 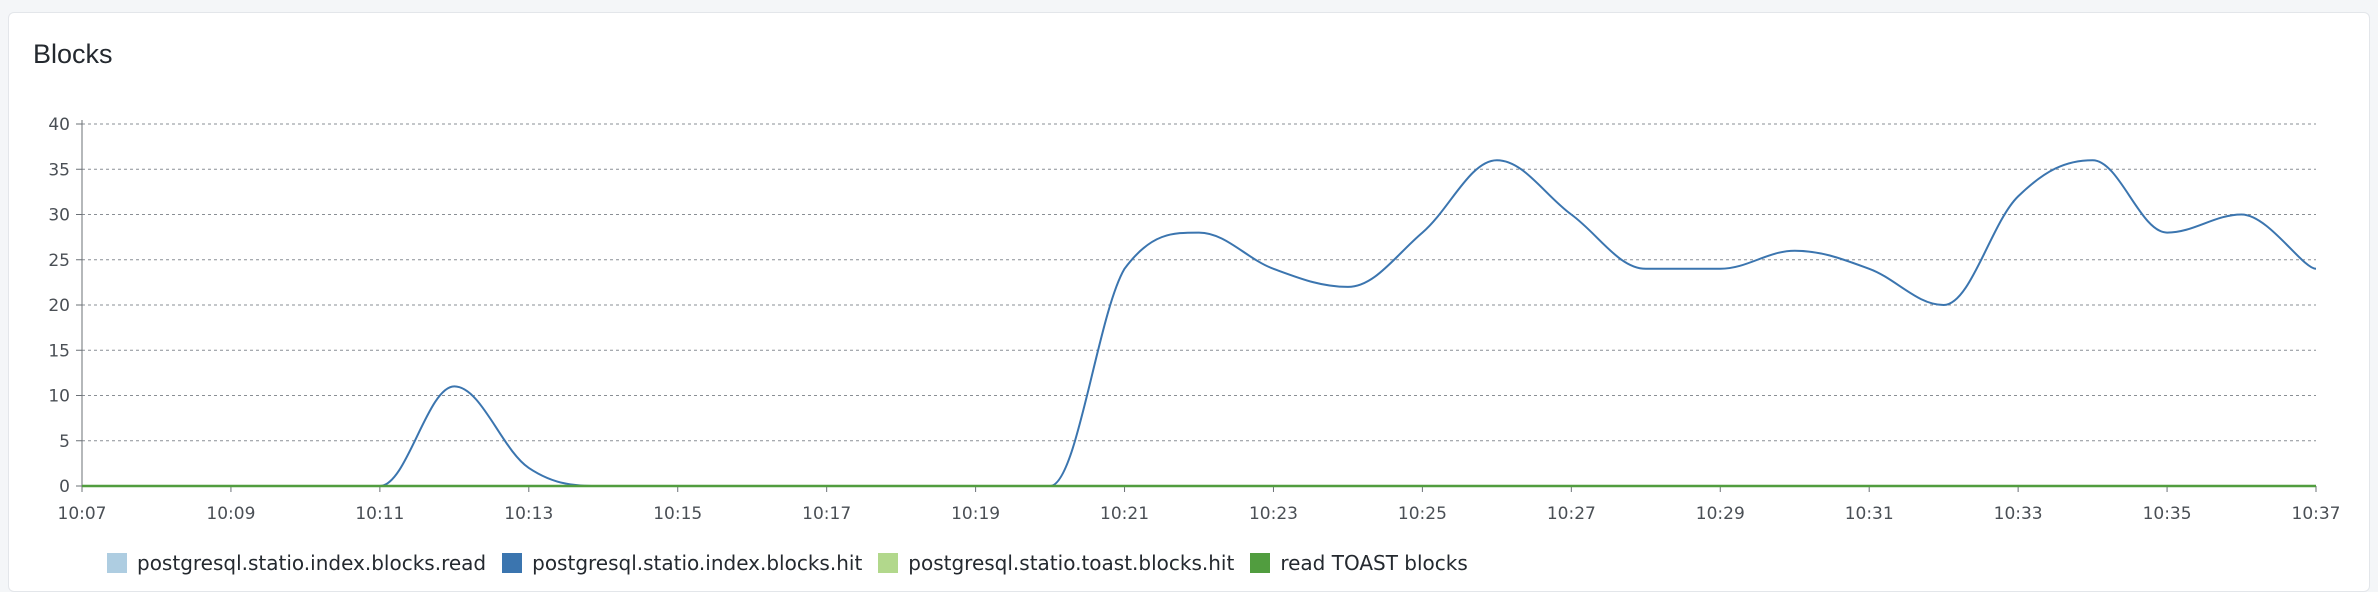 I want to click on legend-item: postgresql.statio.index.blocks.read, so click(x=296, y=563).